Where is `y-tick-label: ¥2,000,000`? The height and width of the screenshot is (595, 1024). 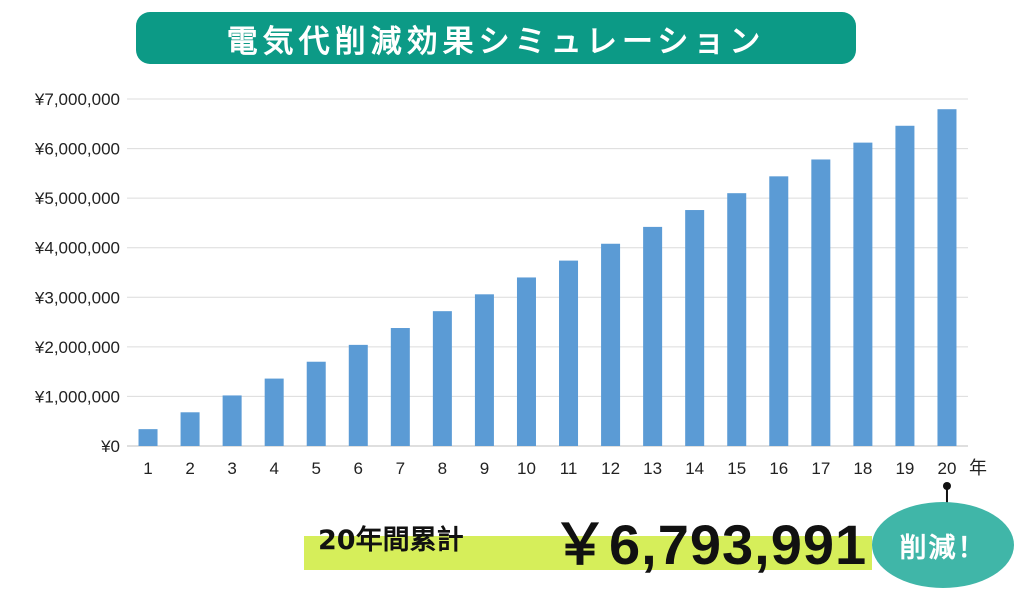
y-tick-label: ¥2,000,000 is located at coordinates (77, 347).